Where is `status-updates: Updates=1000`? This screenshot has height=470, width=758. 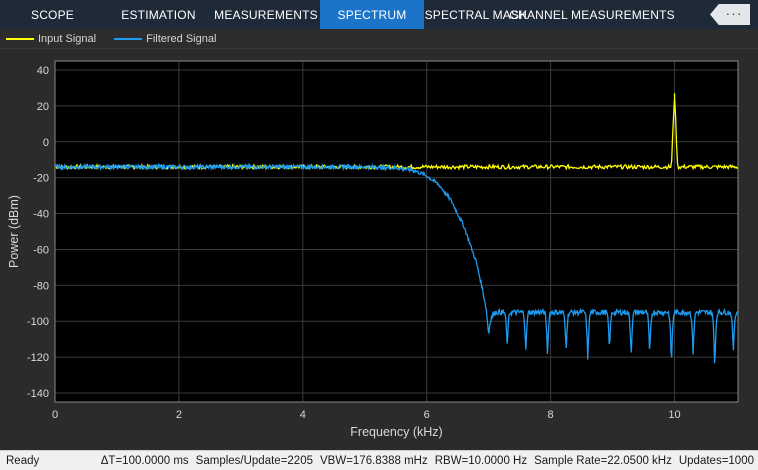
status-updates: Updates=1000 is located at coordinates (716, 460).